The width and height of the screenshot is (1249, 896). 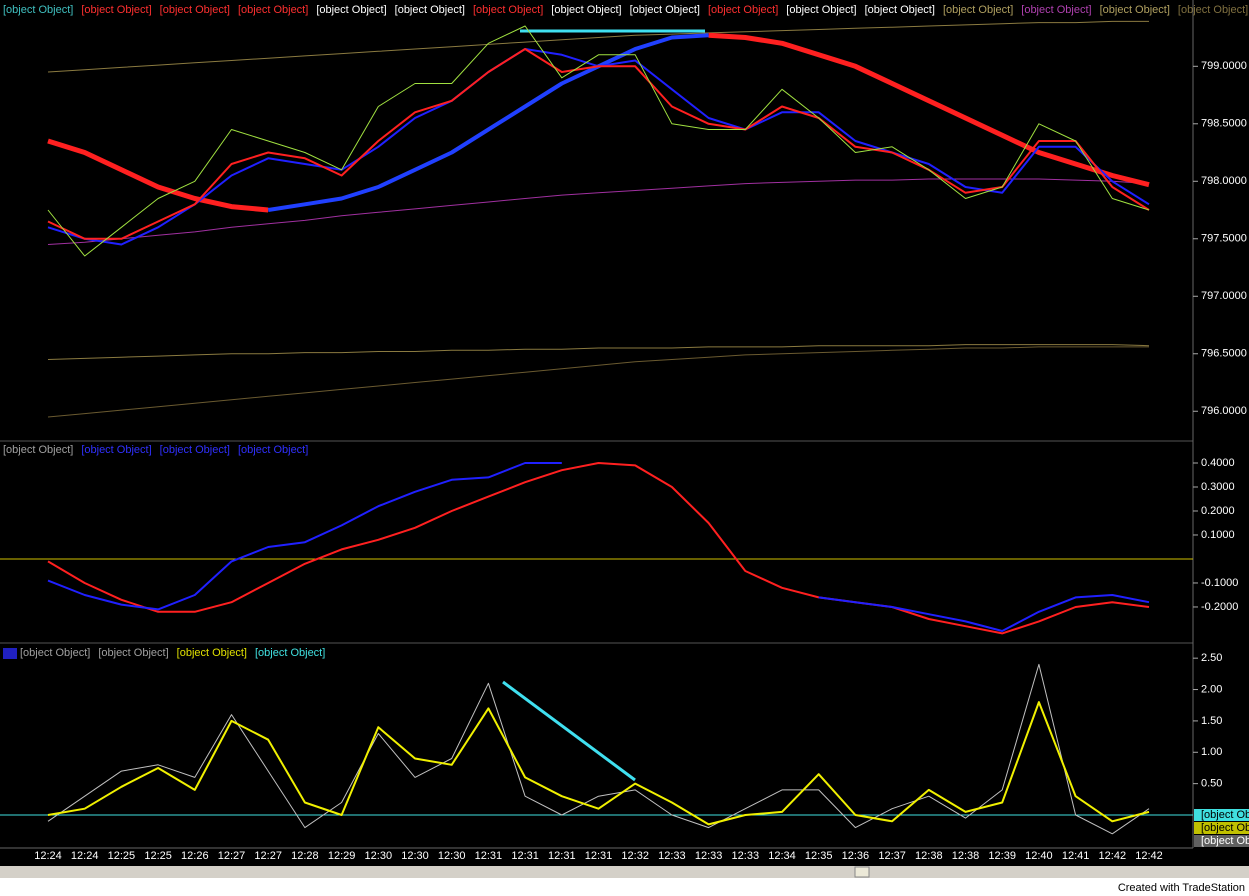 I want to click on y-tick-label: -0.2000, so click(x=1219, y=607).